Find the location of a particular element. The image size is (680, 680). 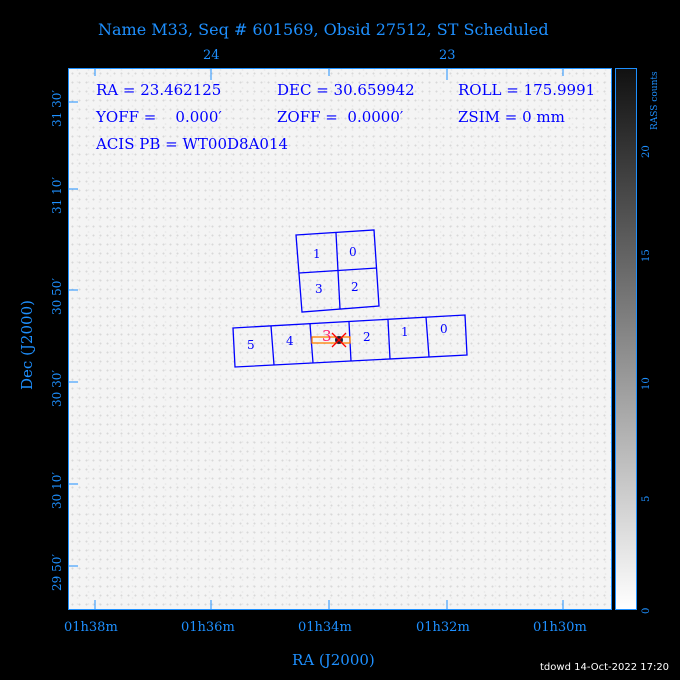

i-array-outline is located at coordinates (337, 271).